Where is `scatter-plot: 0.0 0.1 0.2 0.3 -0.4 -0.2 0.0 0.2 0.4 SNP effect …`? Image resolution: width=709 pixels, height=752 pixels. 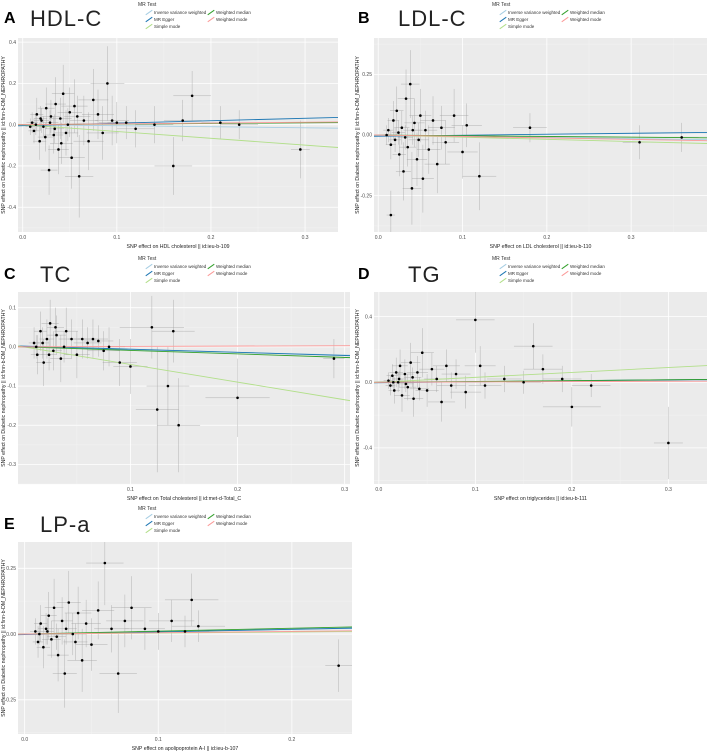
scatter-plot: 0.0 0.1 0.2 0.3 -0.4 -0.2 0.0 0.2 0.4 SNP effect … is located at coordinates (169, 144).